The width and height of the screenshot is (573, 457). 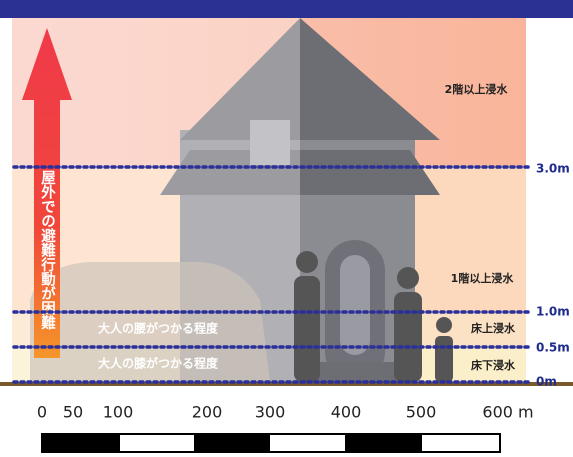 What do you see at coordinates (207, 412) in the screenshot?
I see `scale-label: 200` at bounding box center [207, 412].